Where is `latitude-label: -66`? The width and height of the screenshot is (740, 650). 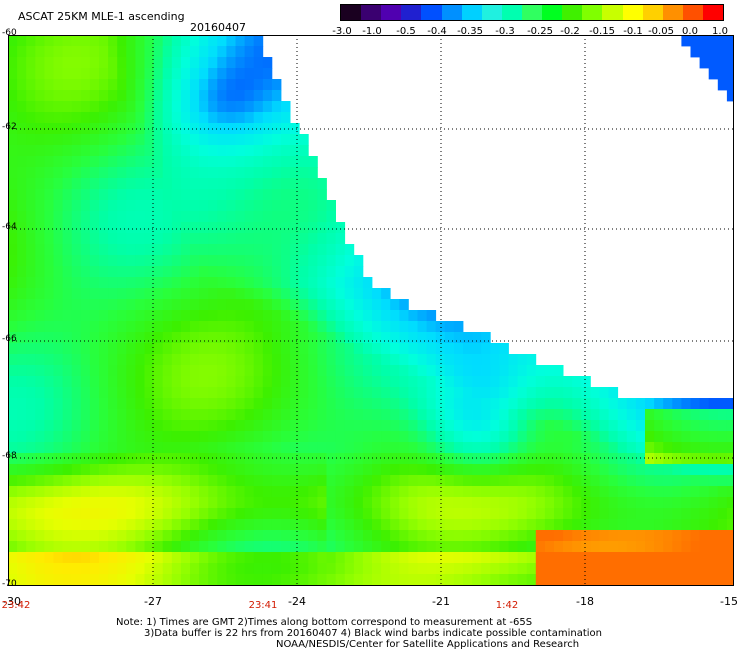 latitude-label: -66 is located at coordinates (9, 339).